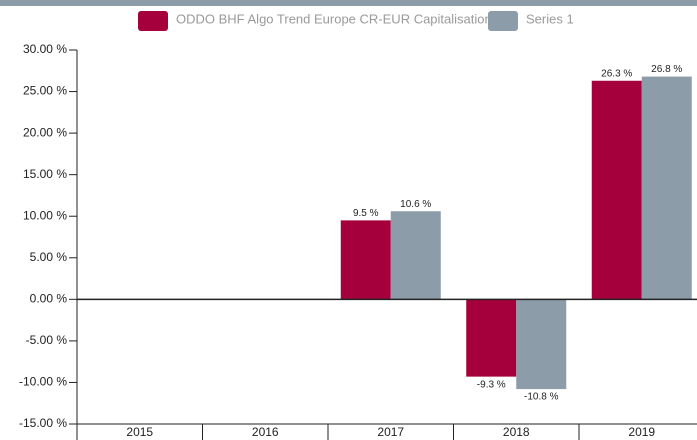  Describe the element at coordinates (616, 73) in the screenshot. I see `value-label: 26.3 %` at that location.